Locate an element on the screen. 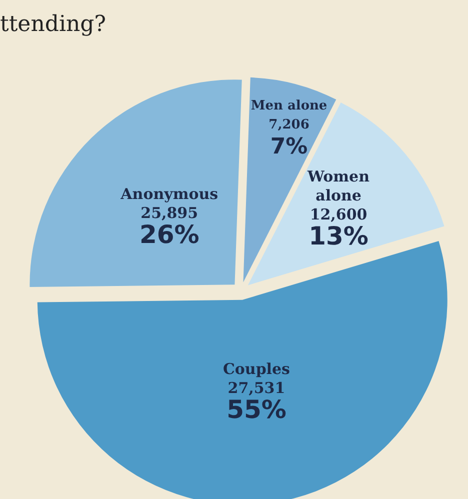 The image size is (468, 499). slice-label: Couples is located at coordinates (256, 369).